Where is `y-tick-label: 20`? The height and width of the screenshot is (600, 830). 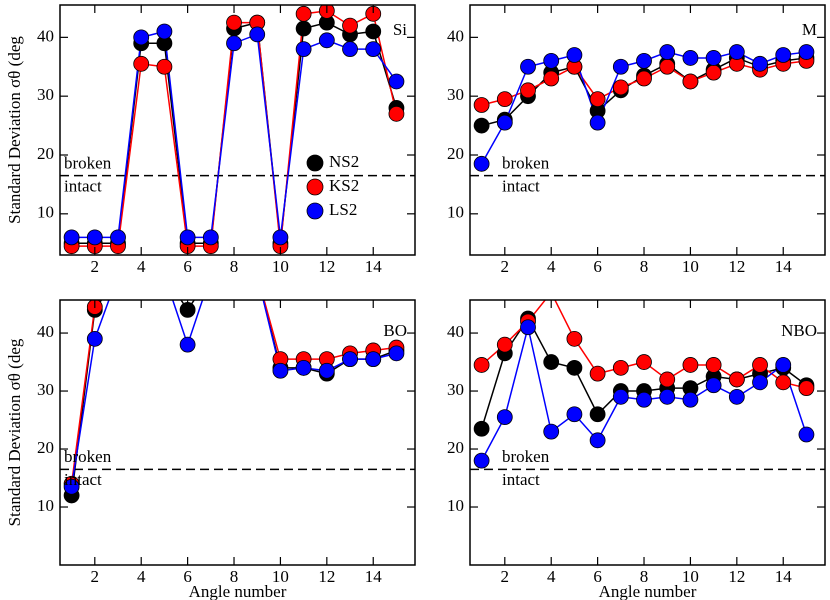
y-tick-label: 20 is located at coordinates (45, 447).